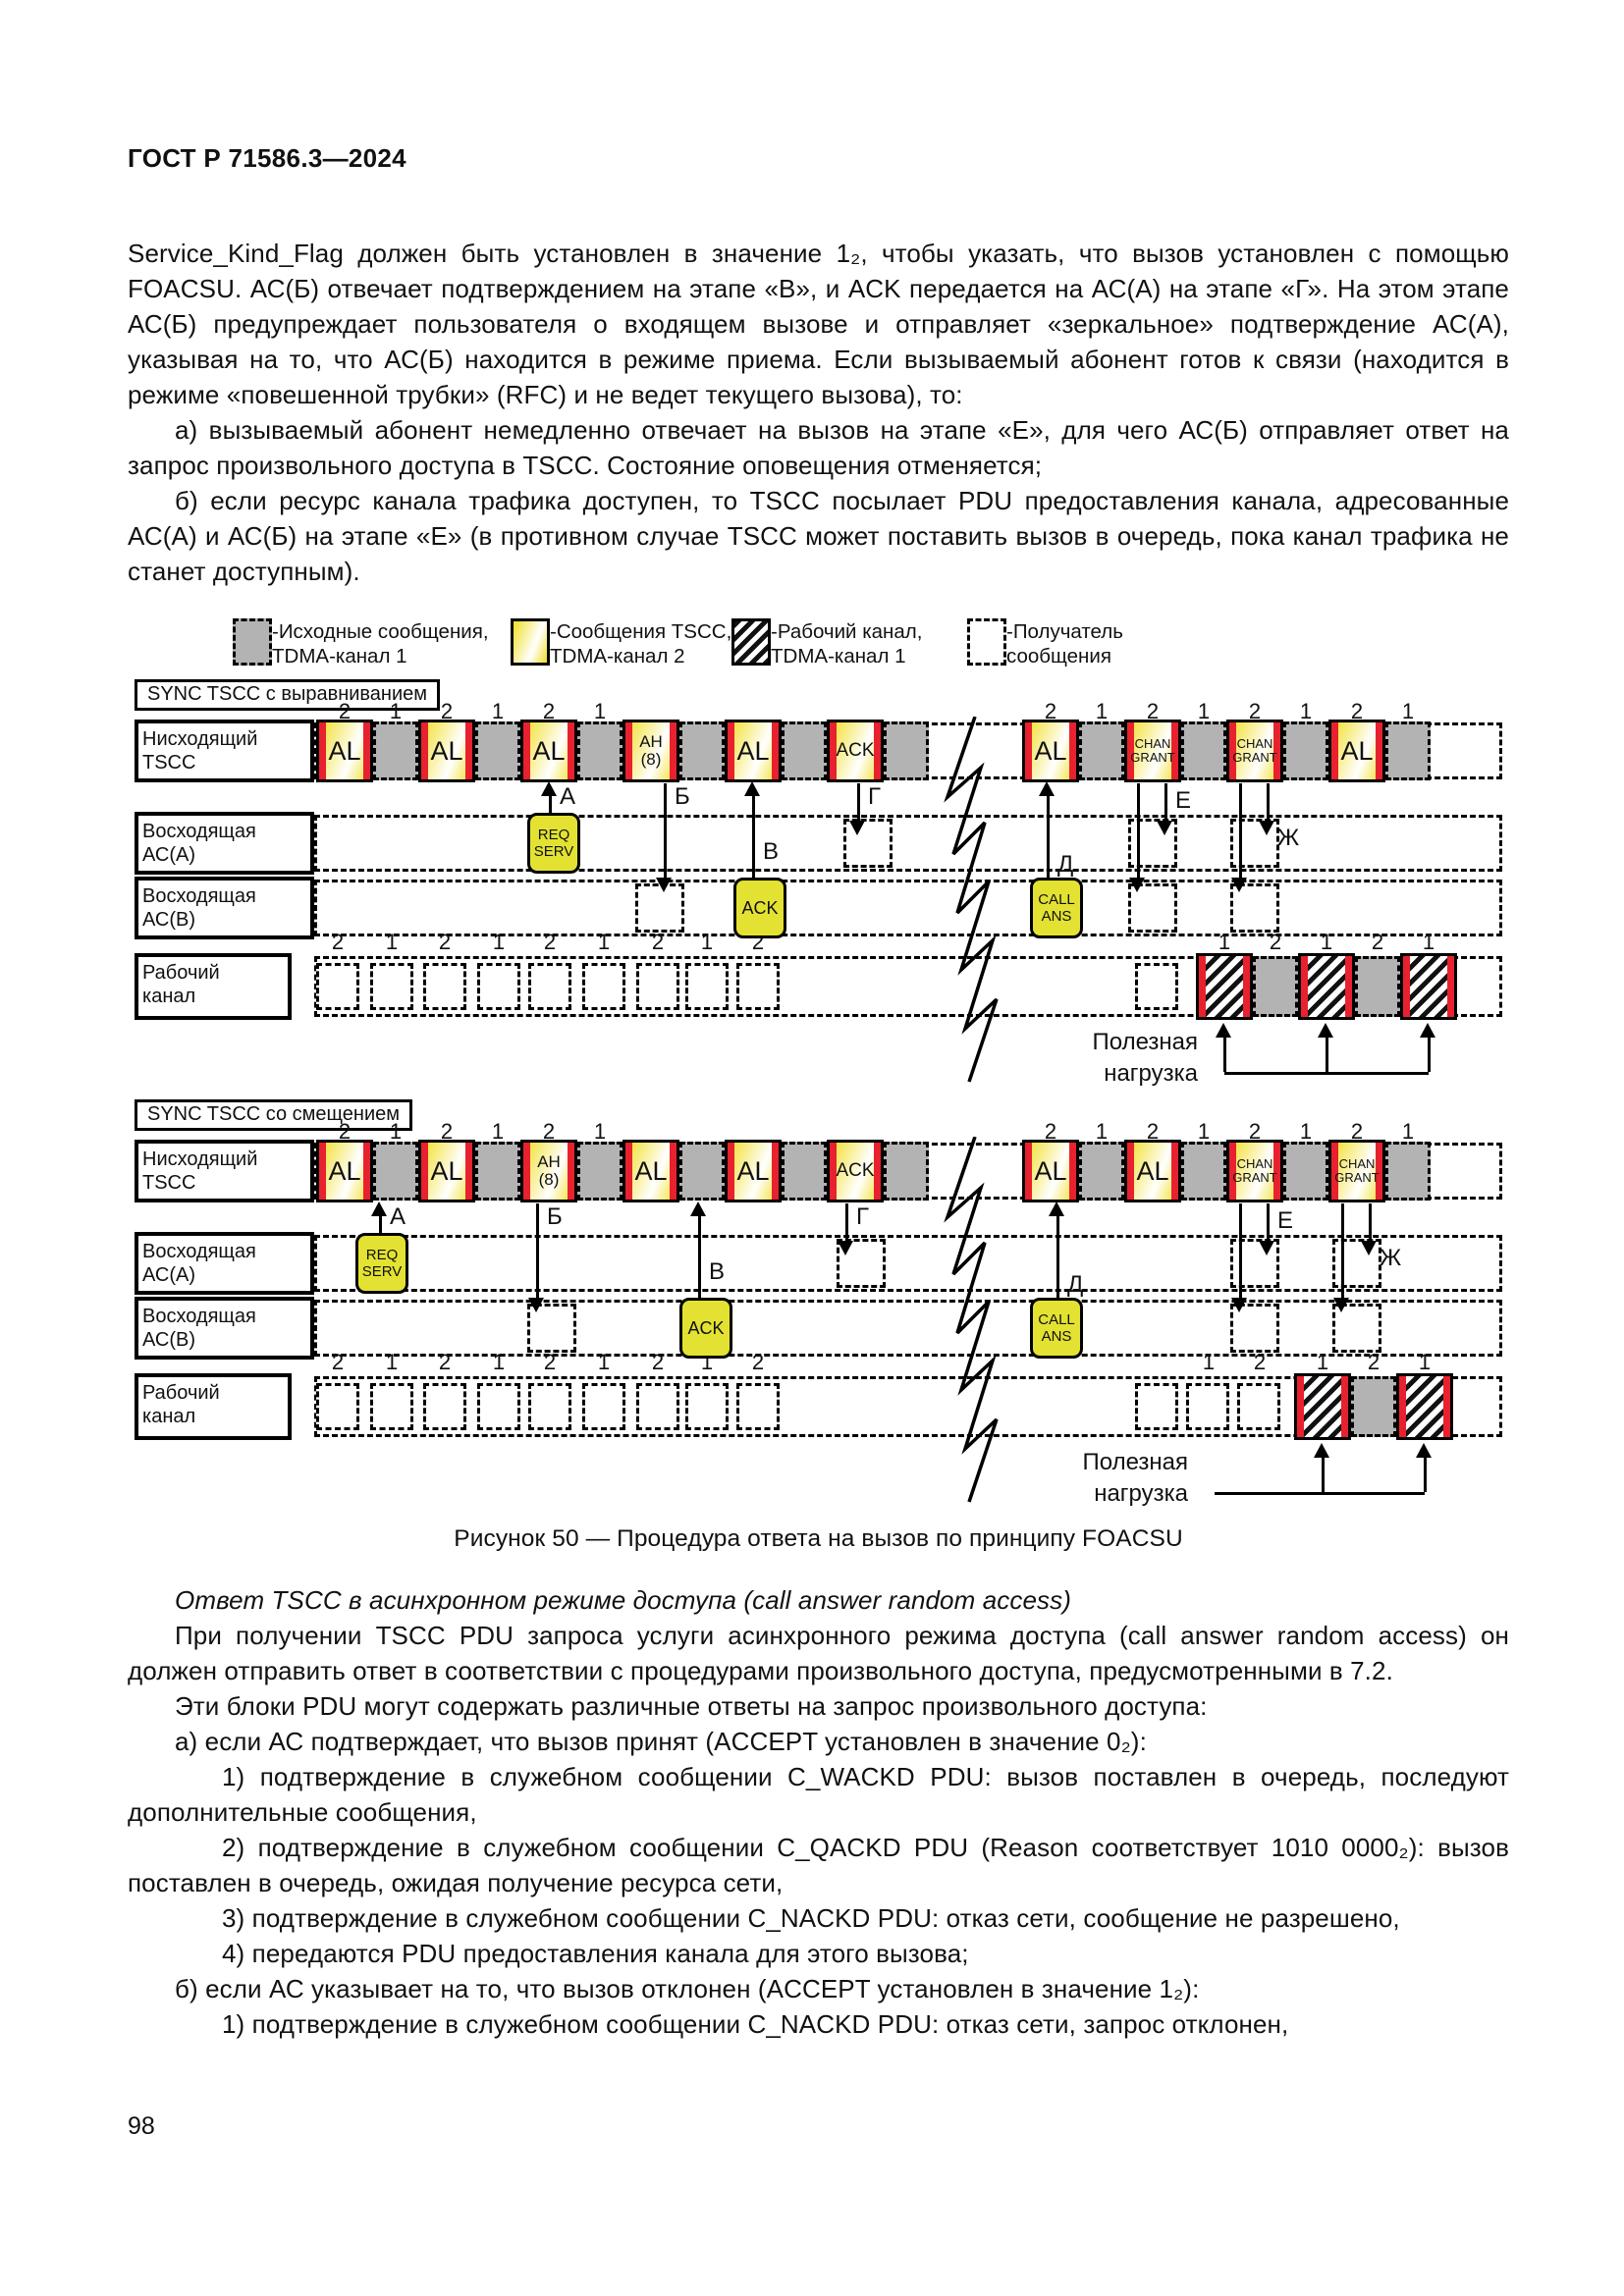 This screenshot has height=2296, width=1624. I want to click on stage-letter-Б: Б, so click(682, 796).